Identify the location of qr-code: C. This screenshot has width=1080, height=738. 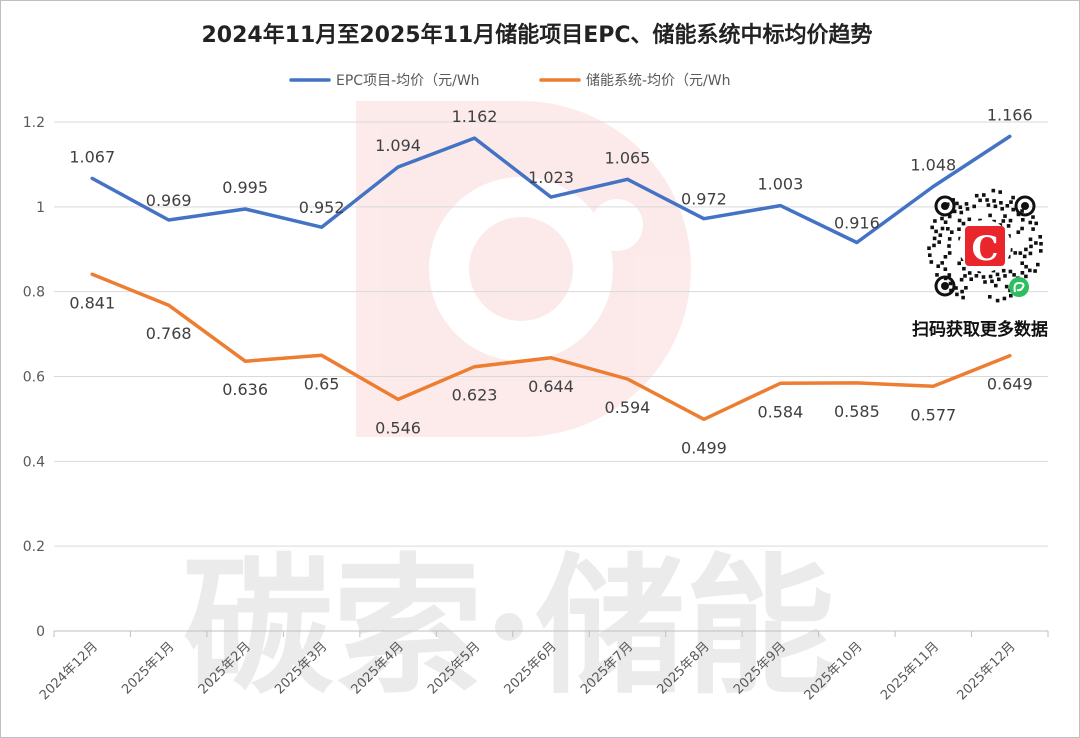
(985, 245).